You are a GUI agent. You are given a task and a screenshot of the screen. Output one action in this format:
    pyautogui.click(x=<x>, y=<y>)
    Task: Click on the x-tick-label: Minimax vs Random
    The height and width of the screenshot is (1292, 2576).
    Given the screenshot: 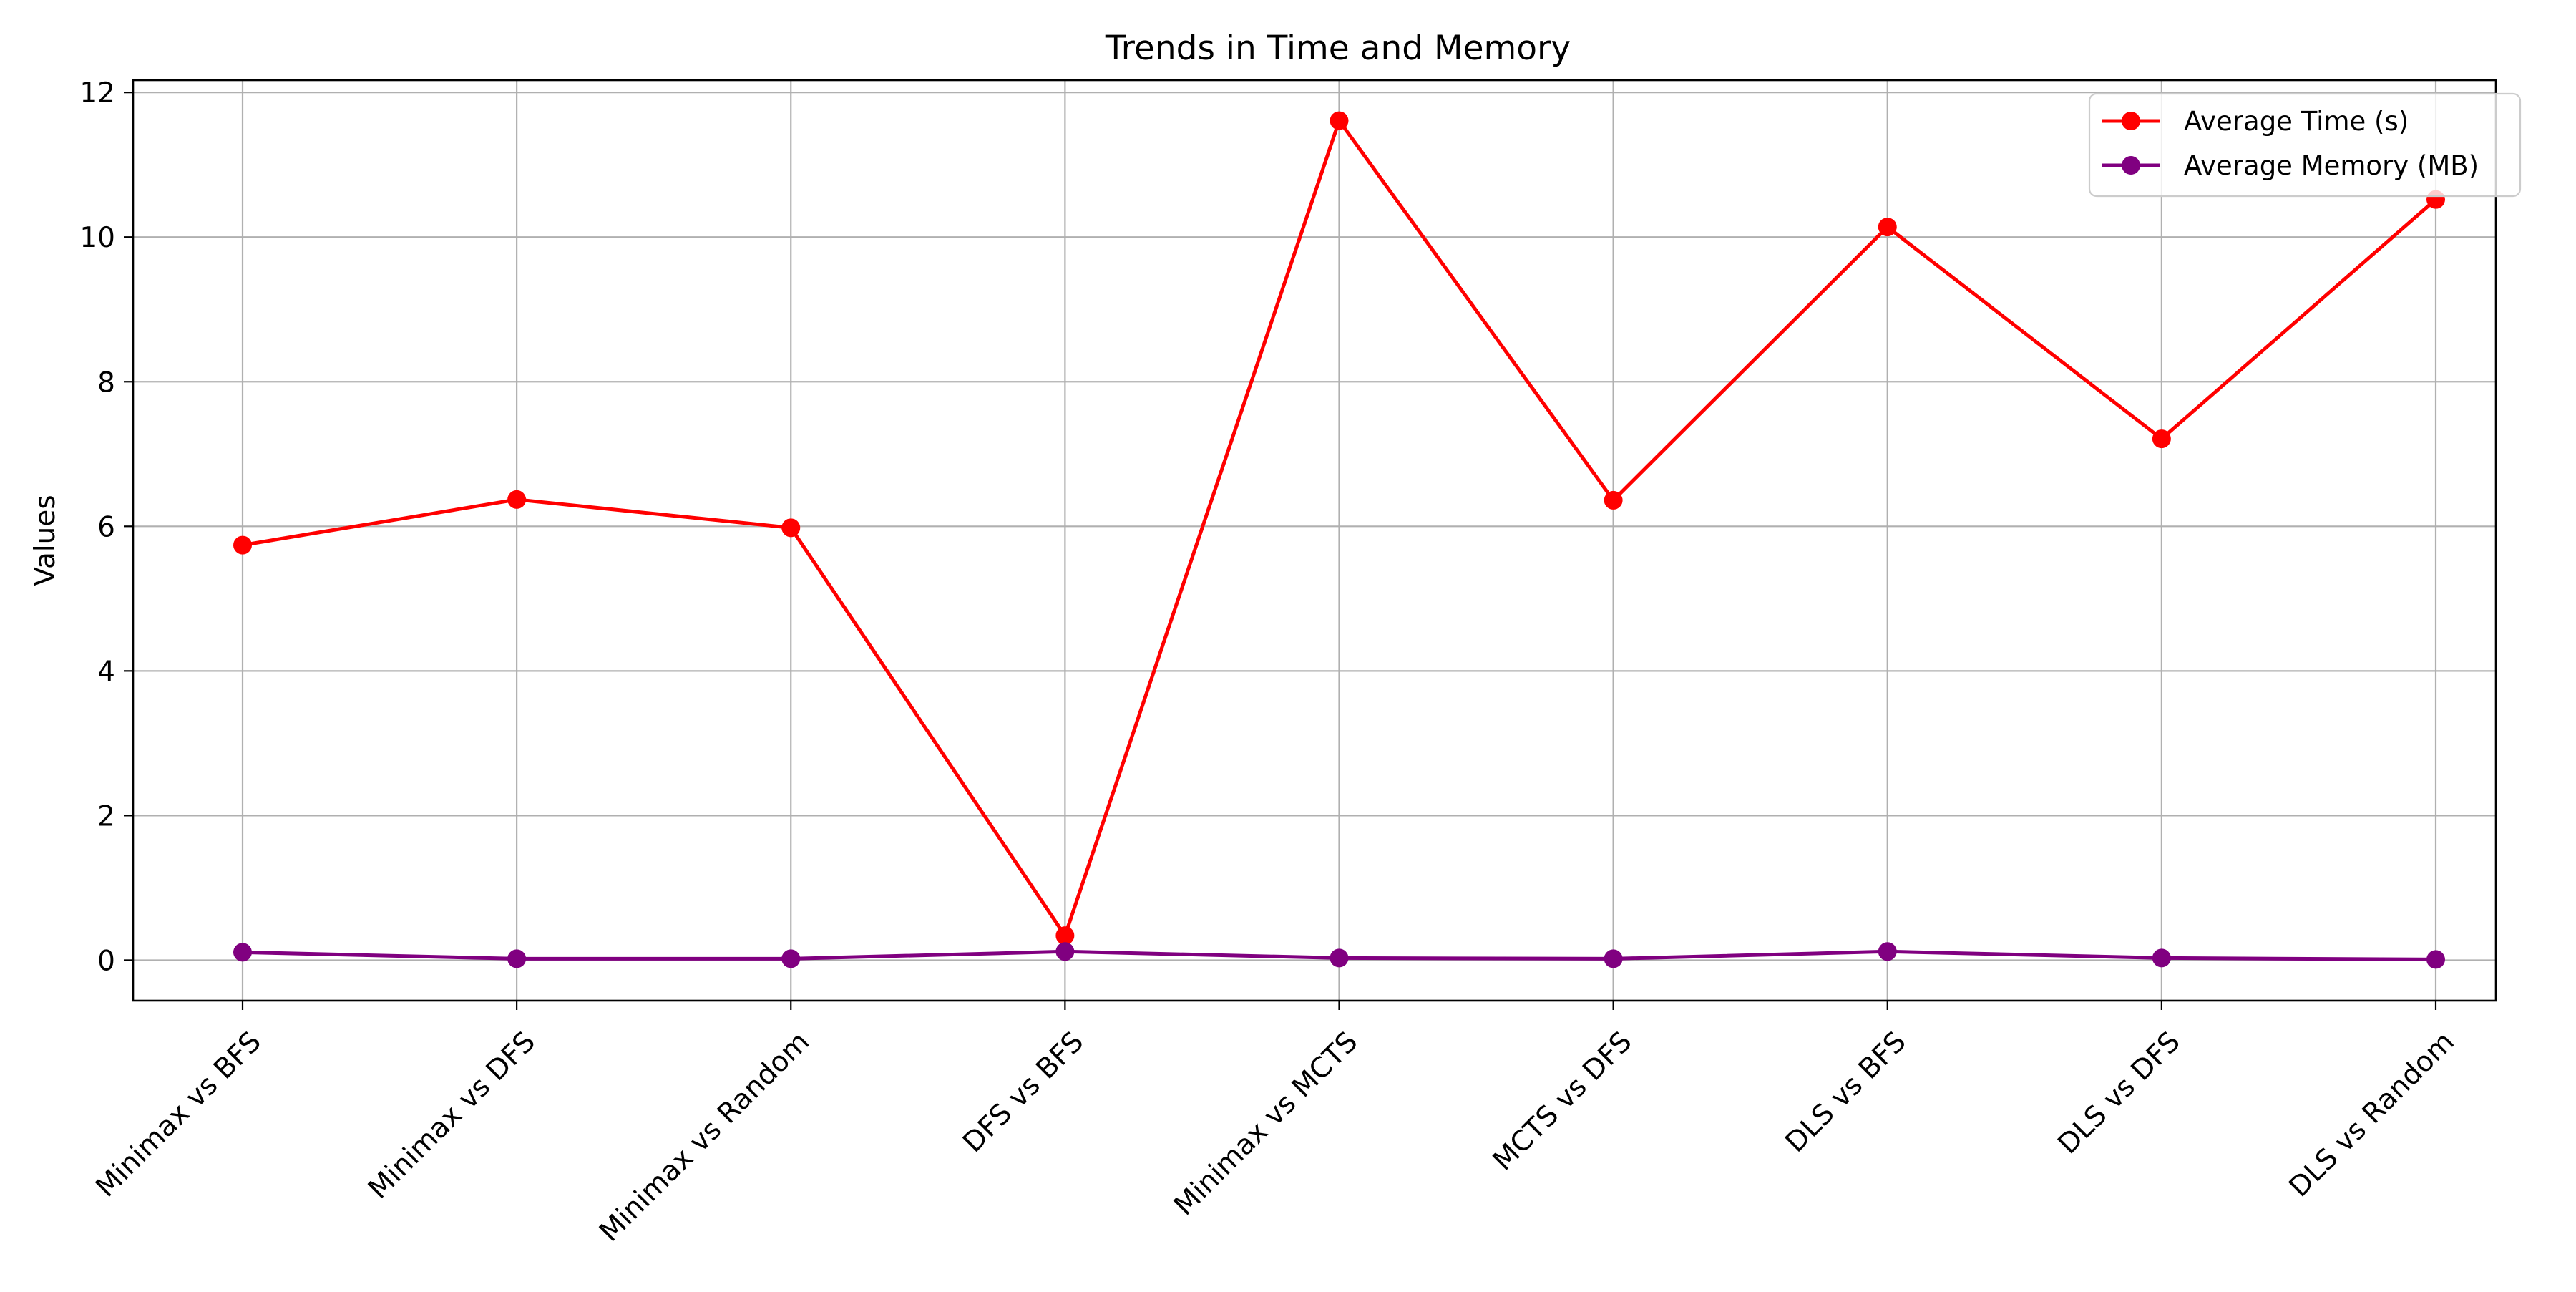 What is the action you would take?
    pyautogui.click(x=704, y=1137)
    